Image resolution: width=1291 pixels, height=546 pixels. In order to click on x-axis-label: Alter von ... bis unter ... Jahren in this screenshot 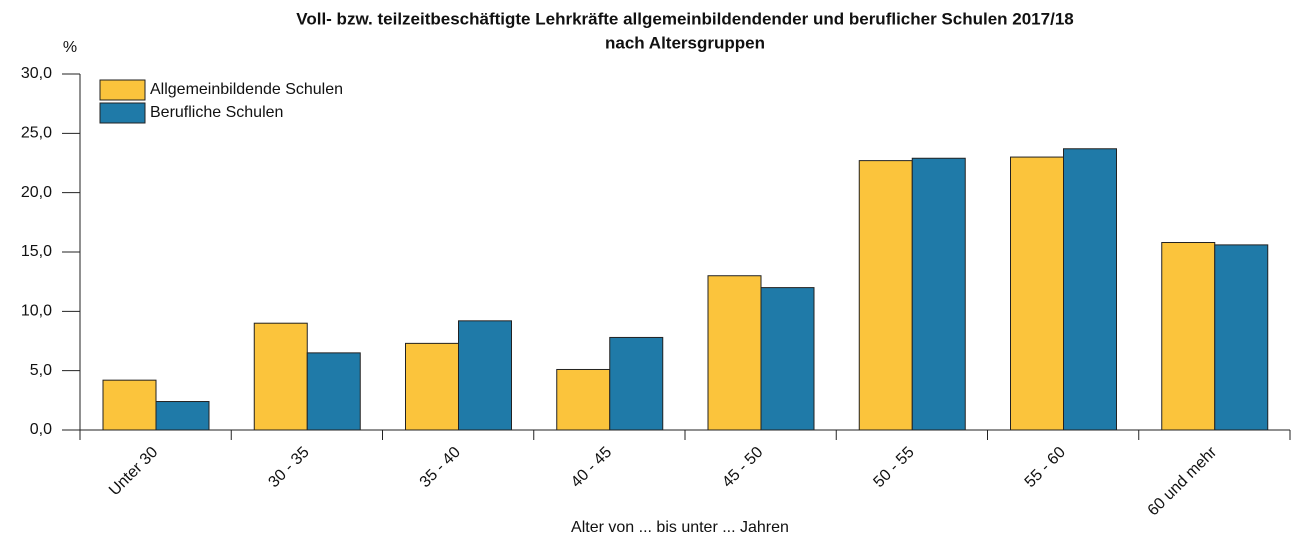, I will do `click(680, 527)`.